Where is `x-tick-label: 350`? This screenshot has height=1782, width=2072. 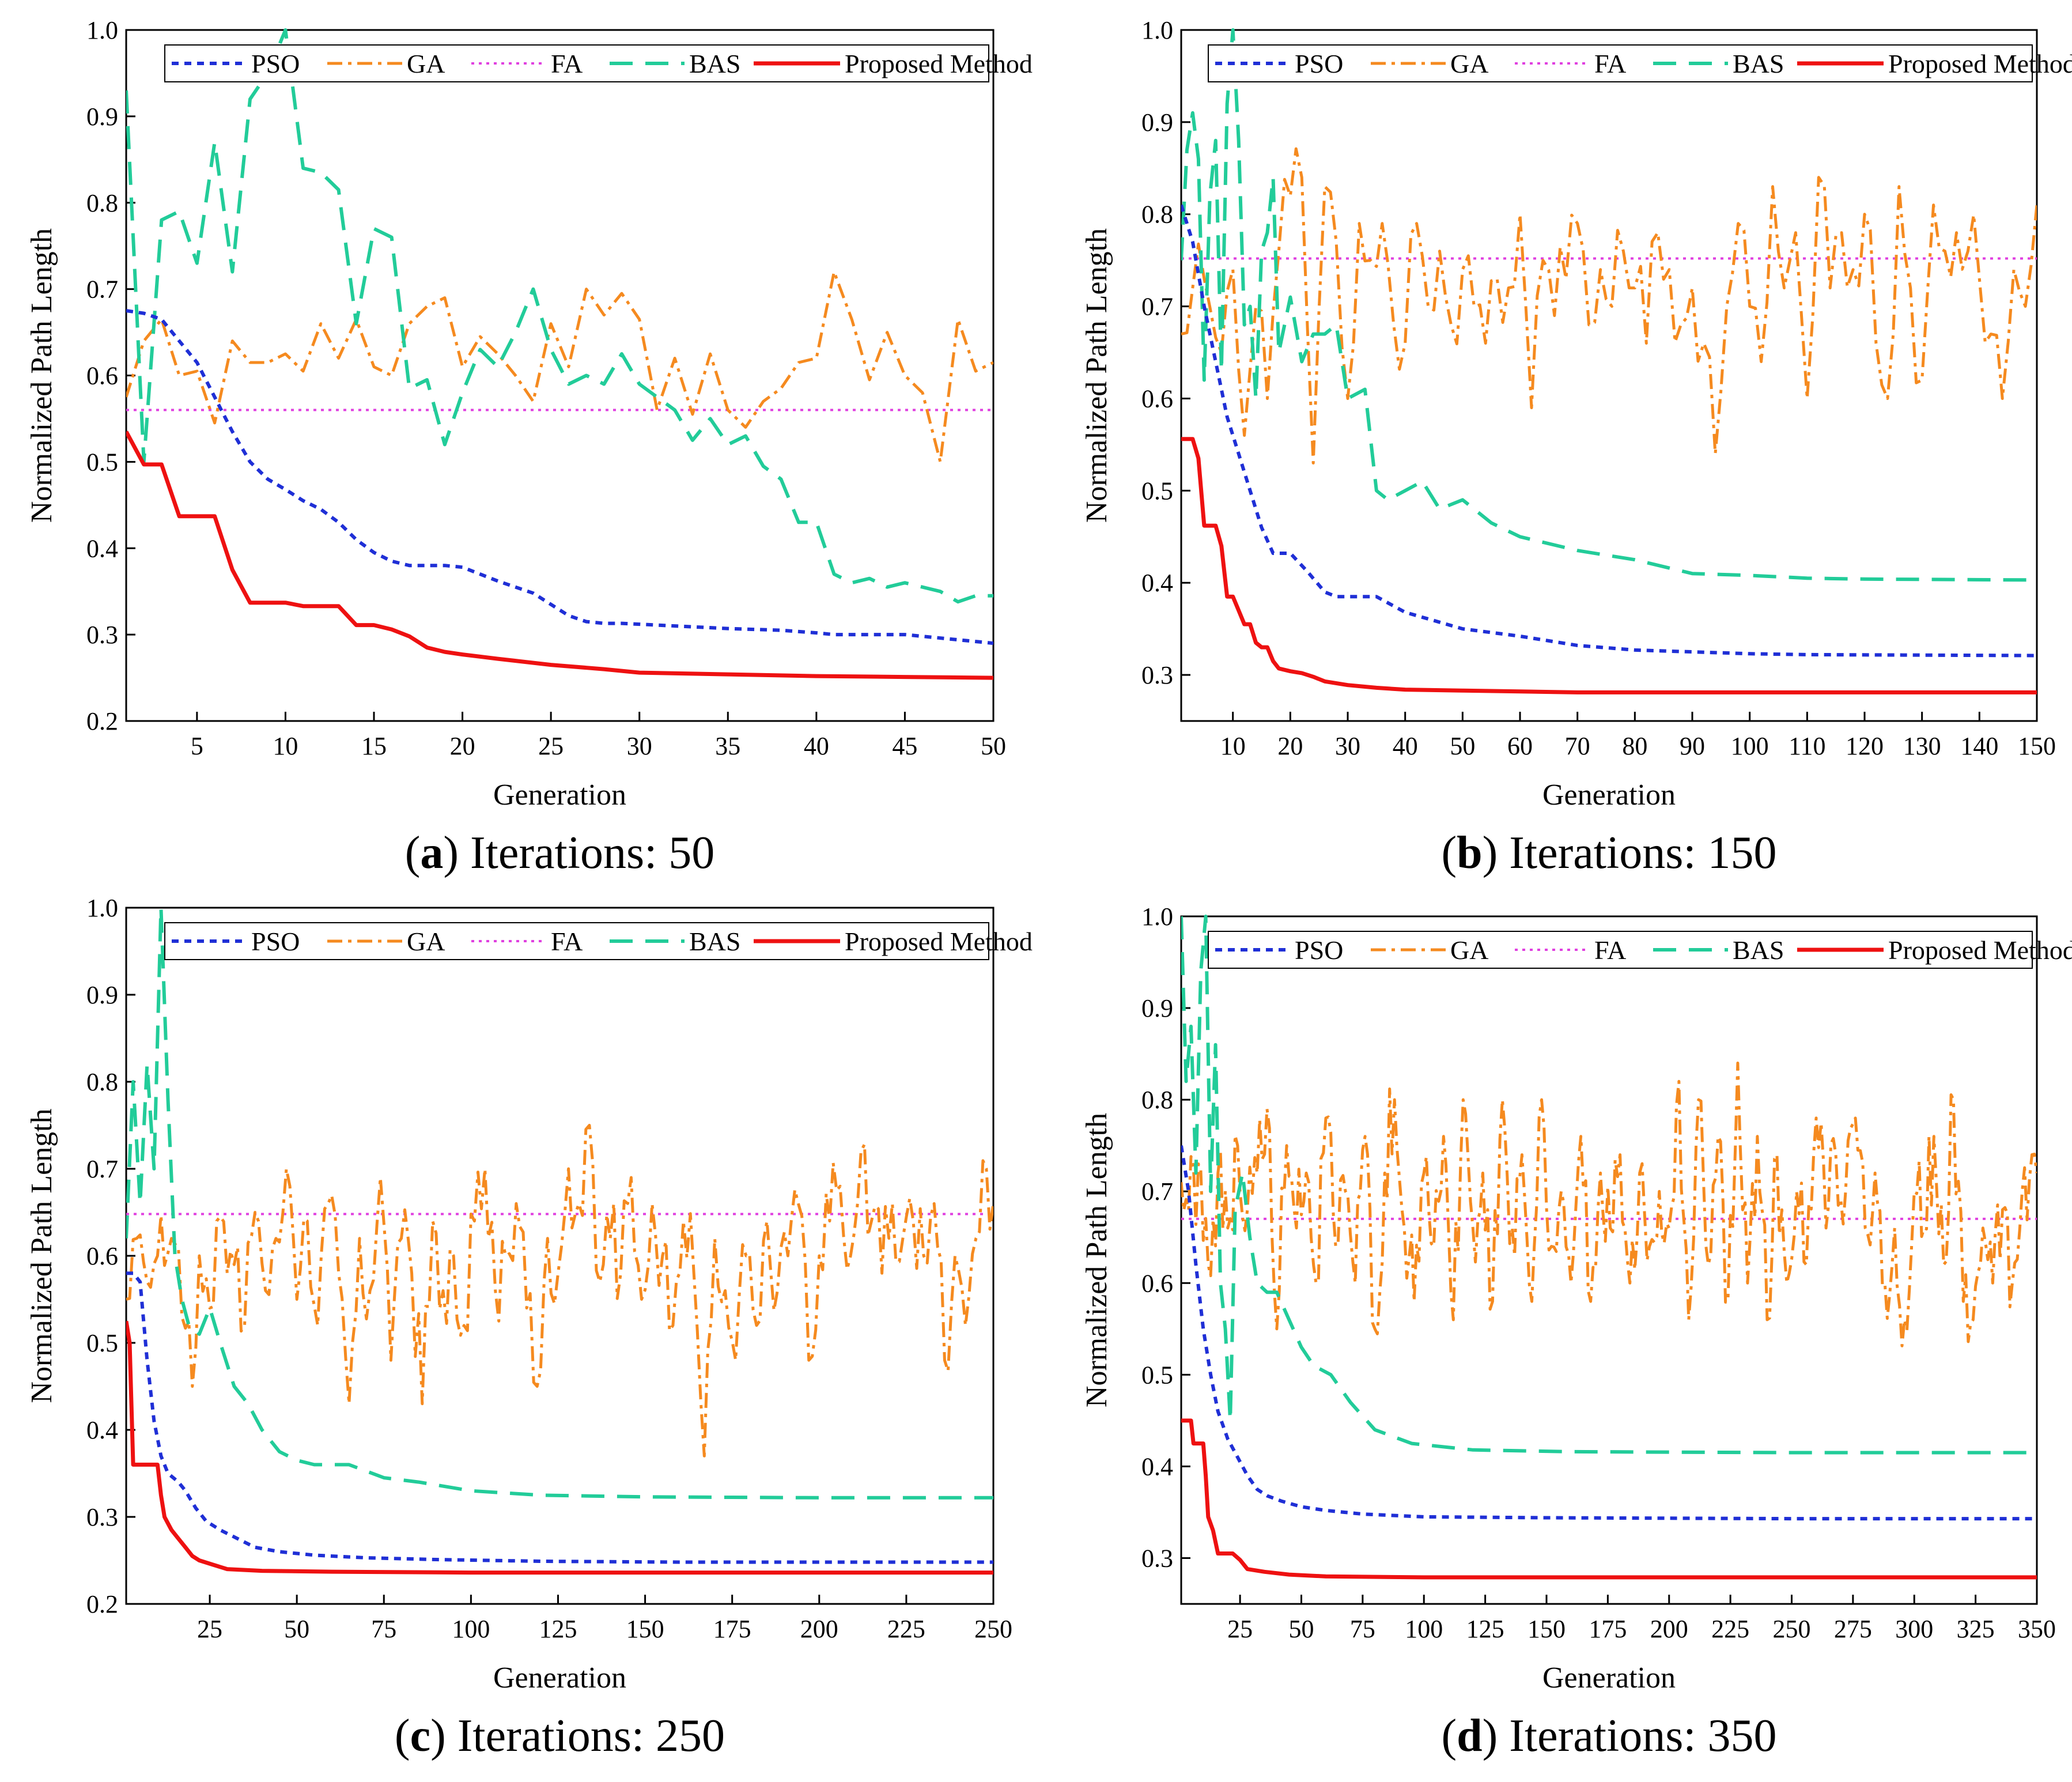
x-tick-label: 350 is located at coordinates (2037, 1629).